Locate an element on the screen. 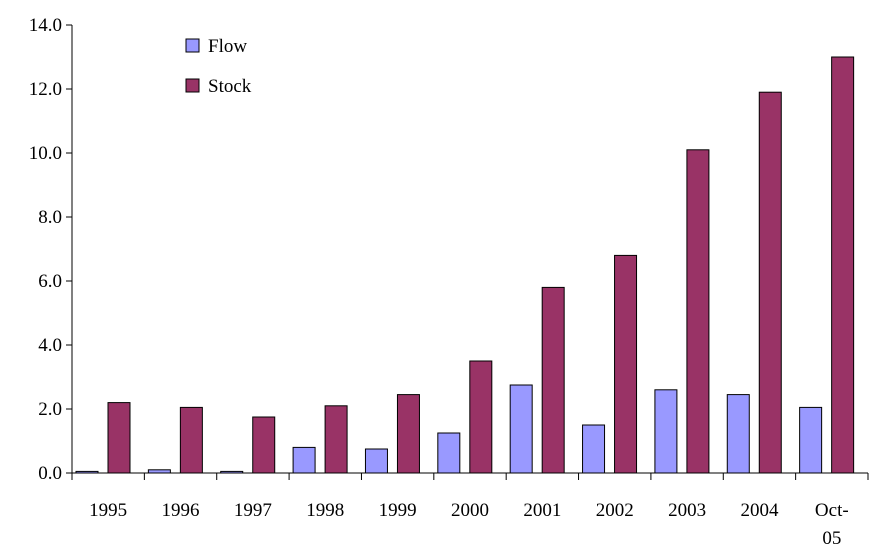  bar-stock-1996 is located at coordinates (191, 440).